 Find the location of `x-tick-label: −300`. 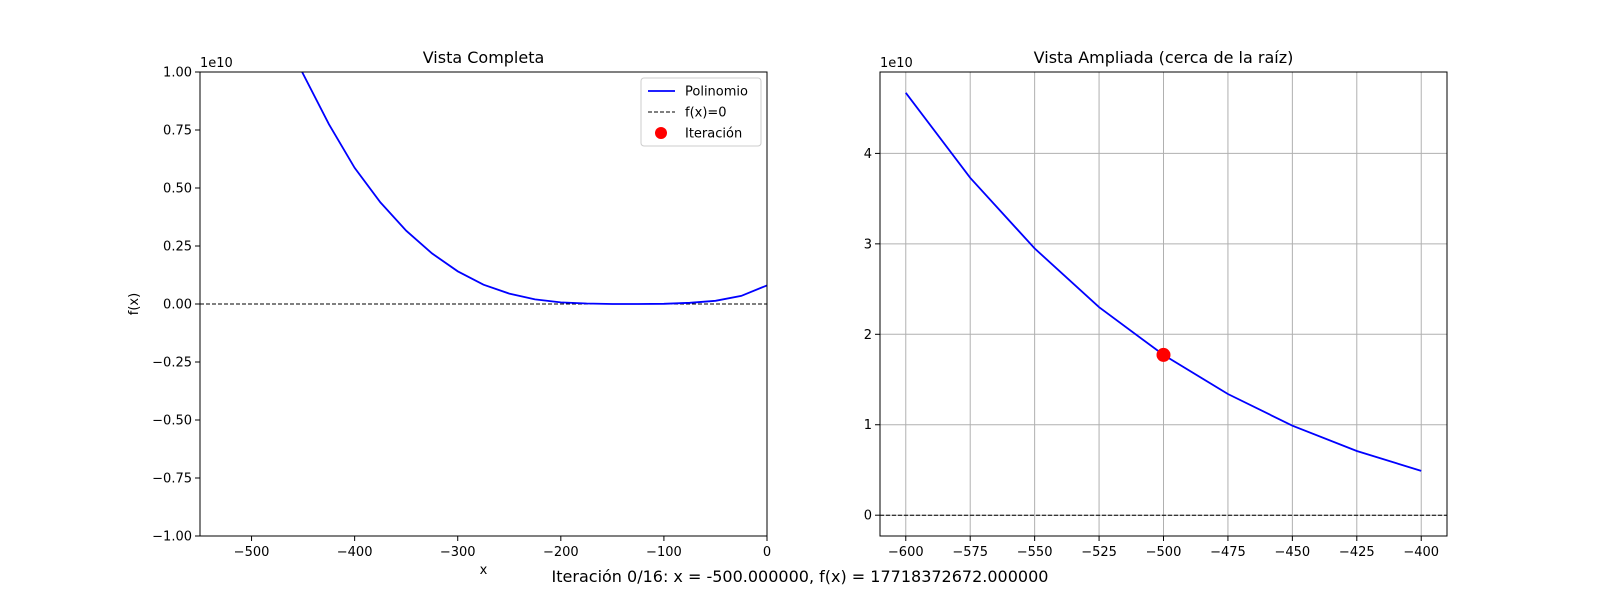

x-tick-label: −300 is located at coordinates (458, 552).